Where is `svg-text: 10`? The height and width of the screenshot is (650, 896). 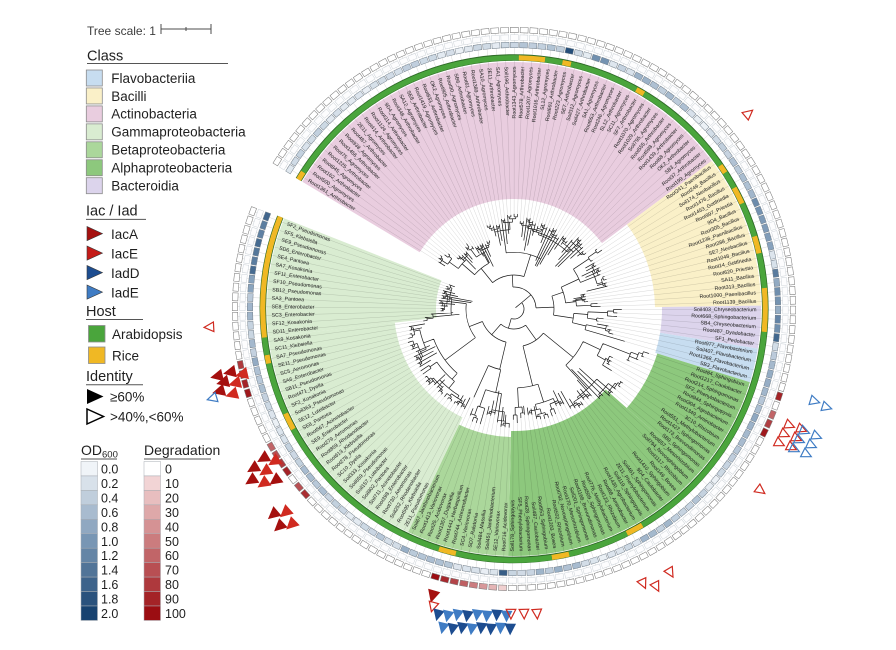 svg-text: 10 is located at coordinates (172, 484).